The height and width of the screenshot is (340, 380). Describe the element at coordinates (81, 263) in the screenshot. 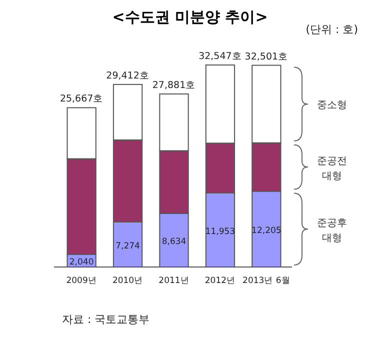

I see `data-label: 2,040` at that location.